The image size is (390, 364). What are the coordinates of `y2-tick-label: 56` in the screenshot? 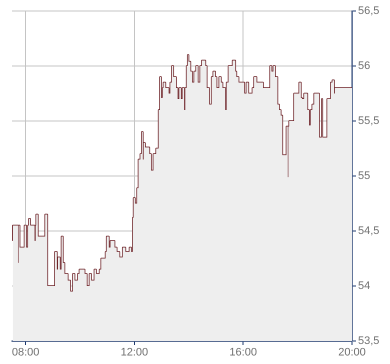 It's located at (364, 66).